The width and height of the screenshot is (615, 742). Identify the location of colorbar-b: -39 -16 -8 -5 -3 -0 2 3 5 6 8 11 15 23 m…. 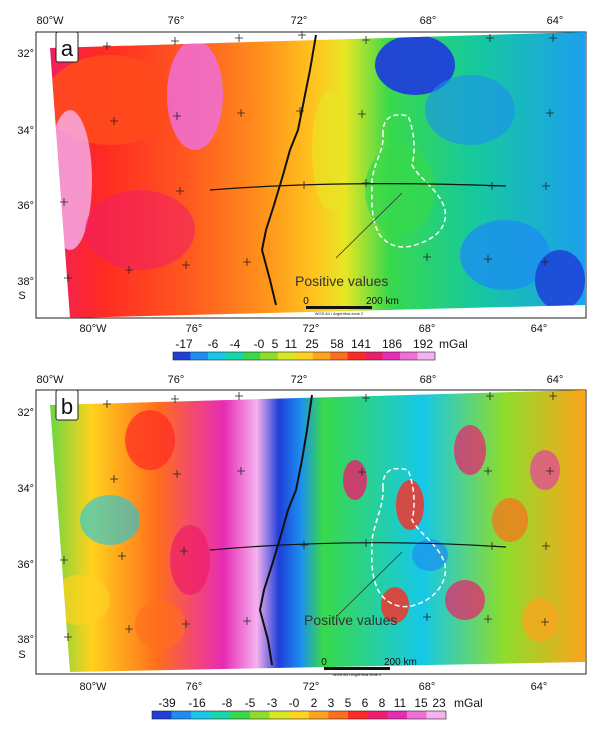
(317, 708).